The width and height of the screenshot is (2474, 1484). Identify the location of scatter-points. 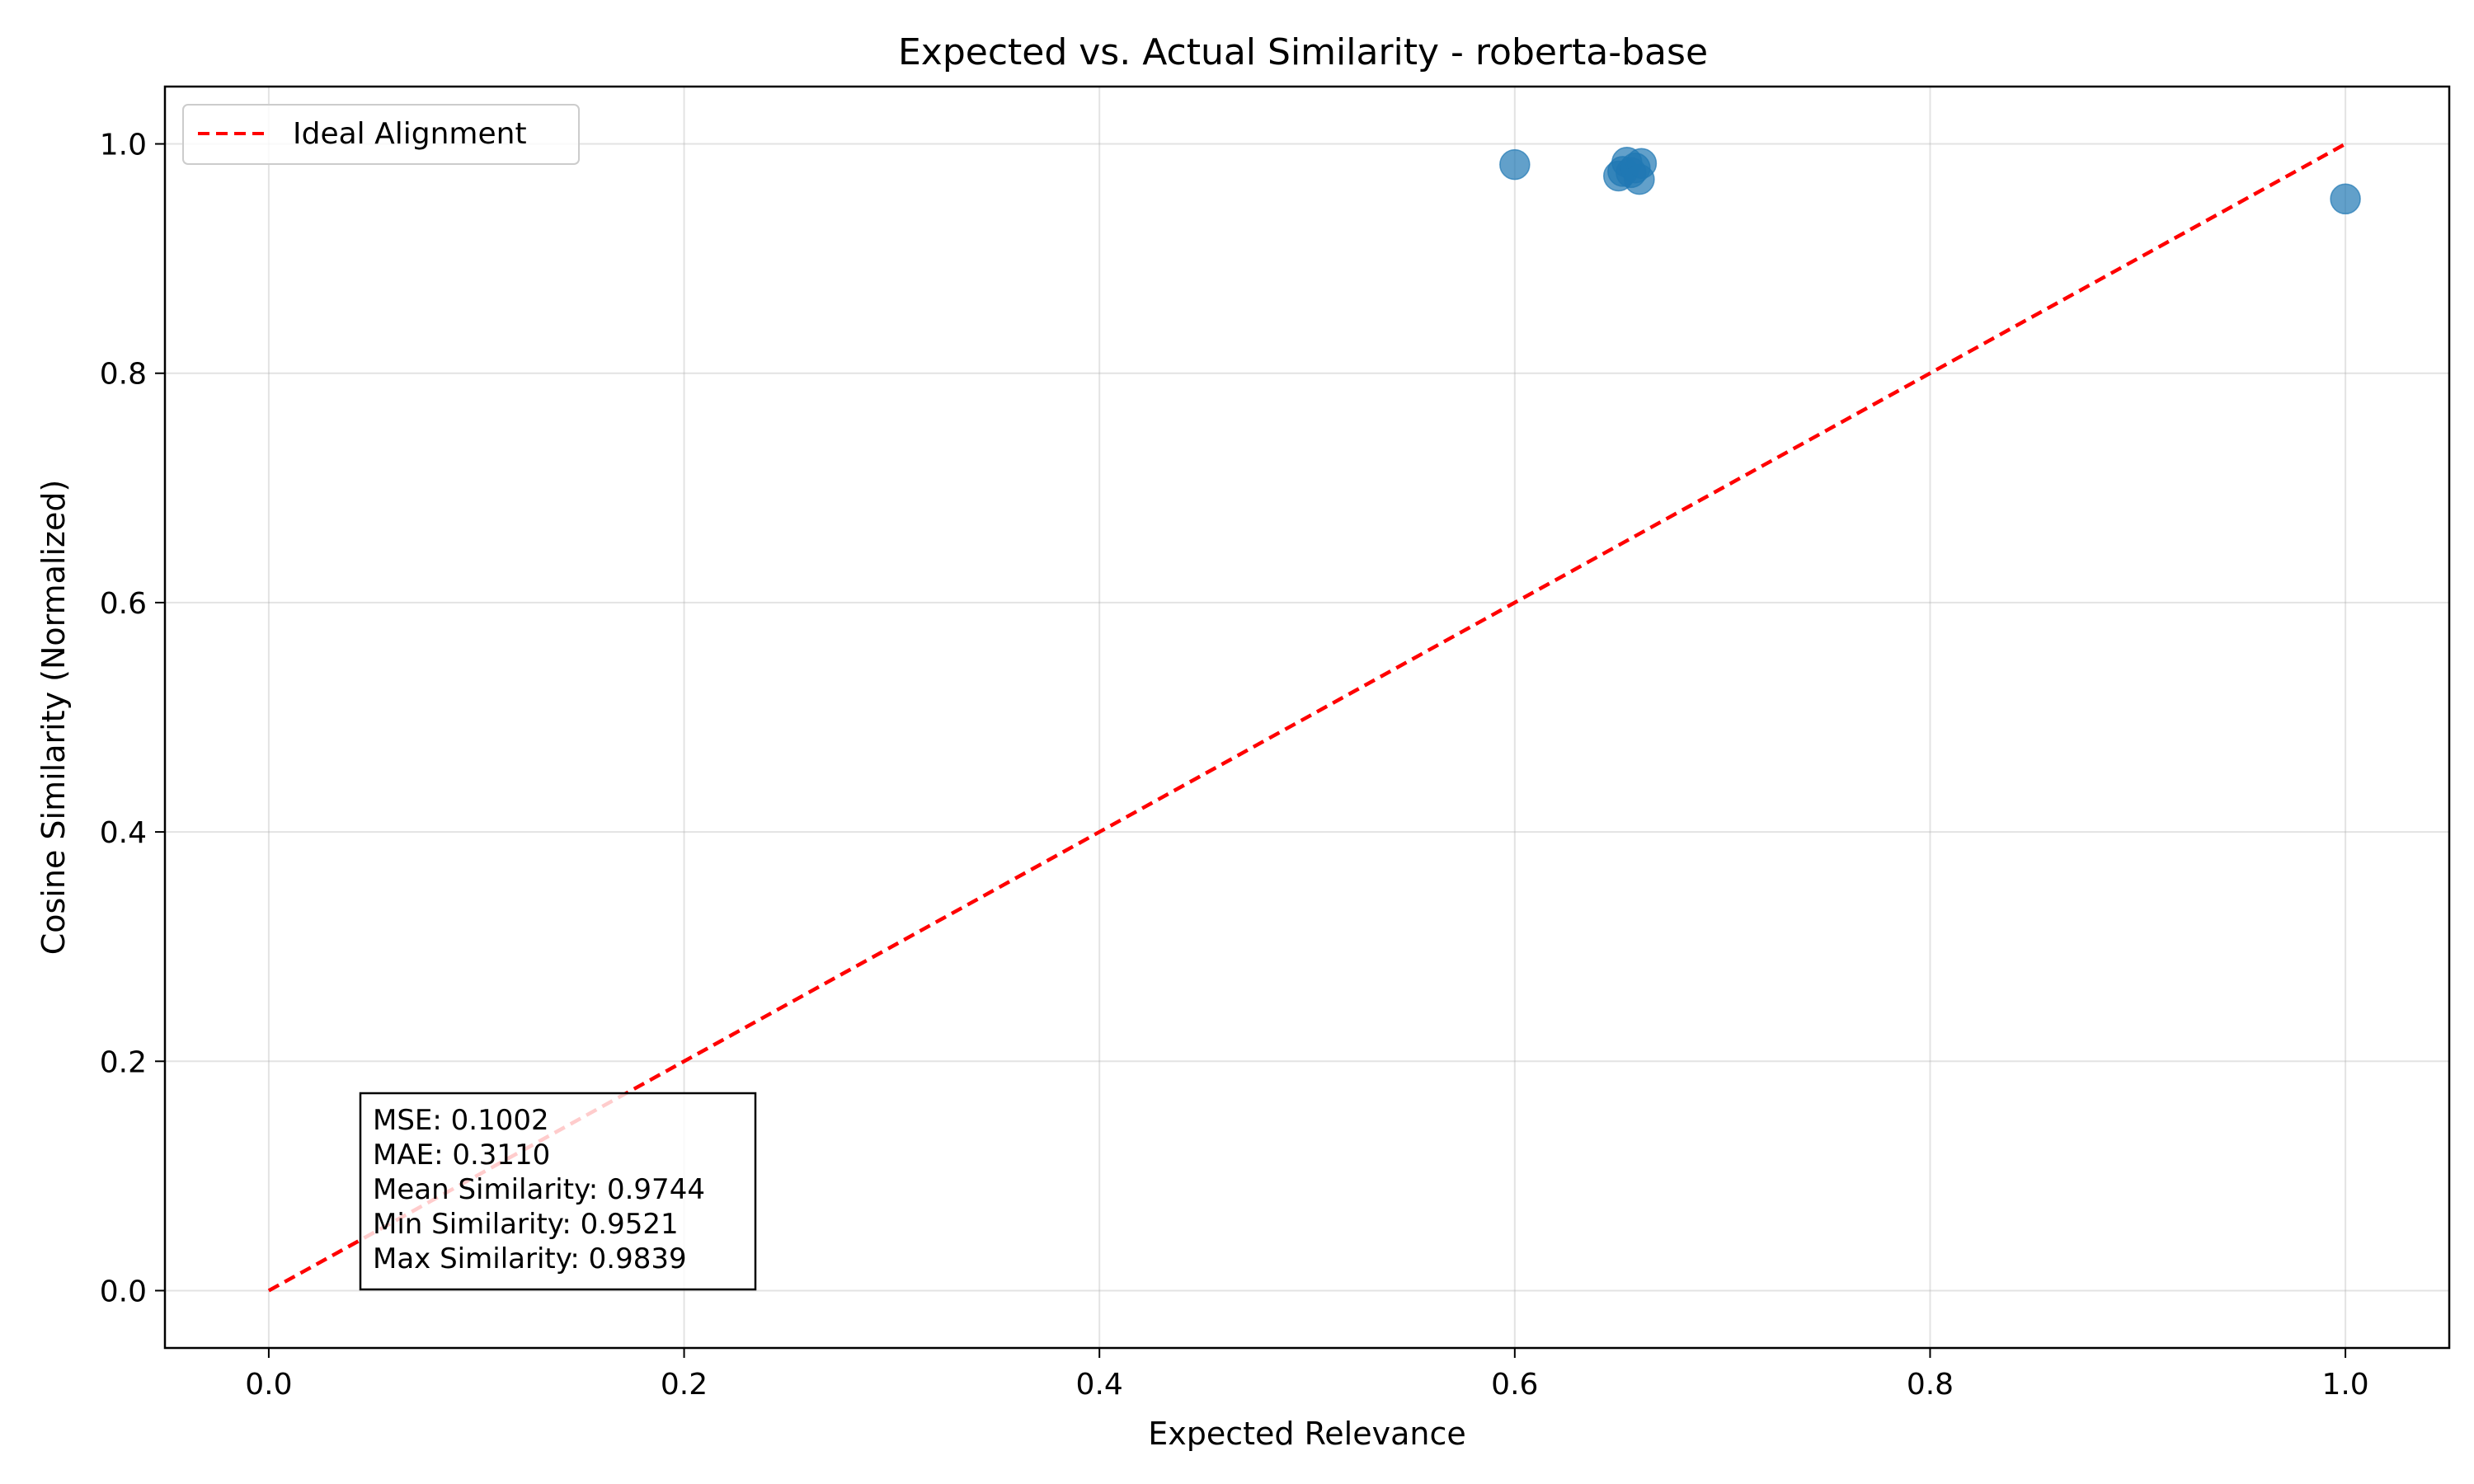
(1930, 181).